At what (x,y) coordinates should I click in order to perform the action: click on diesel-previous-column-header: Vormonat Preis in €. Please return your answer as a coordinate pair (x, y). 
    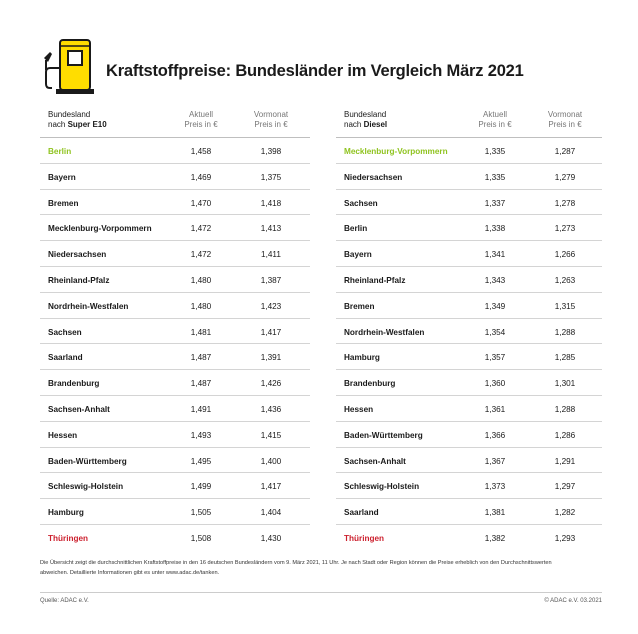
    Looking at the image, I should click on (565, 119).